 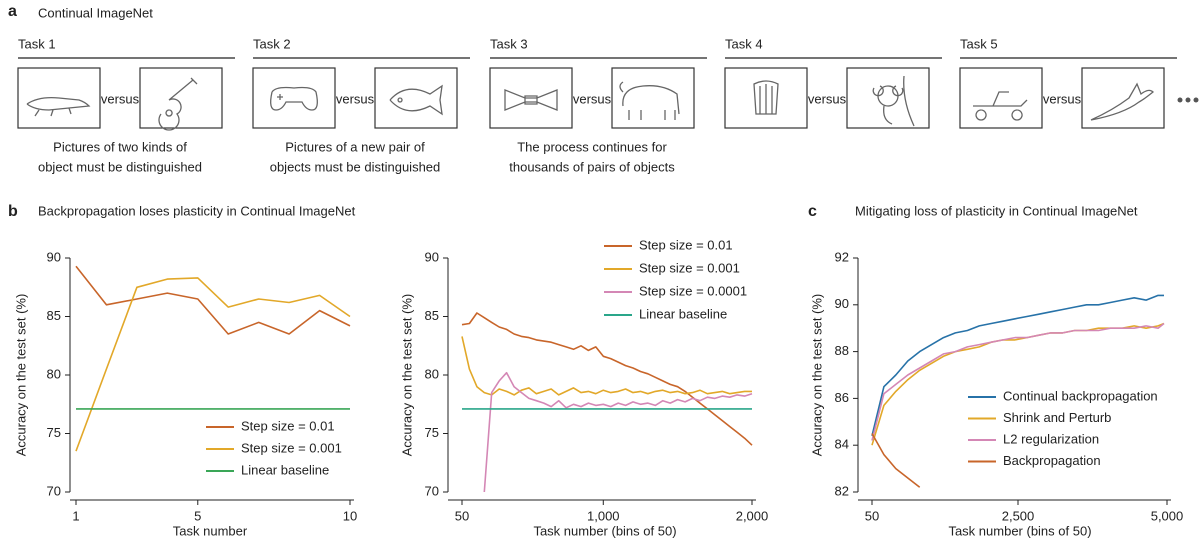 What do you see at coordinates (842, 490) in the screenshot?
I see `y-tick-label: 82` at bounding box center [842, 490].